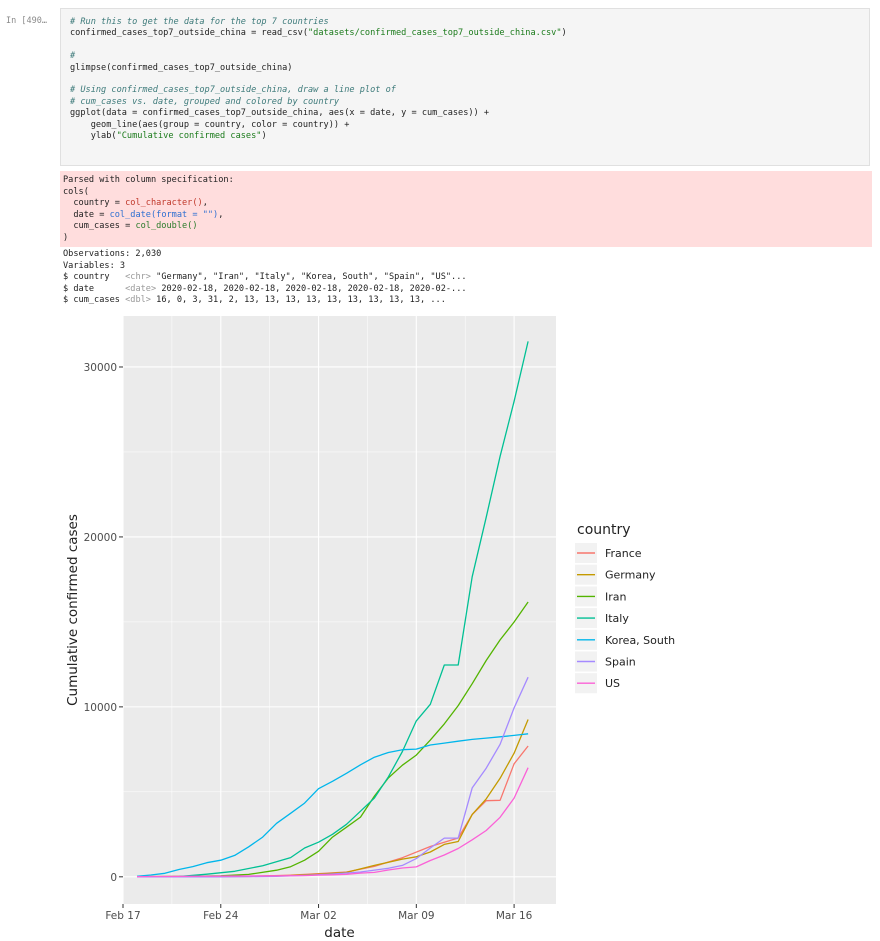 Image resolution: width=880 pixels, height=941 pixels. I want to click on code-string: "Cumulative confirmed cases", so click(189, 135).